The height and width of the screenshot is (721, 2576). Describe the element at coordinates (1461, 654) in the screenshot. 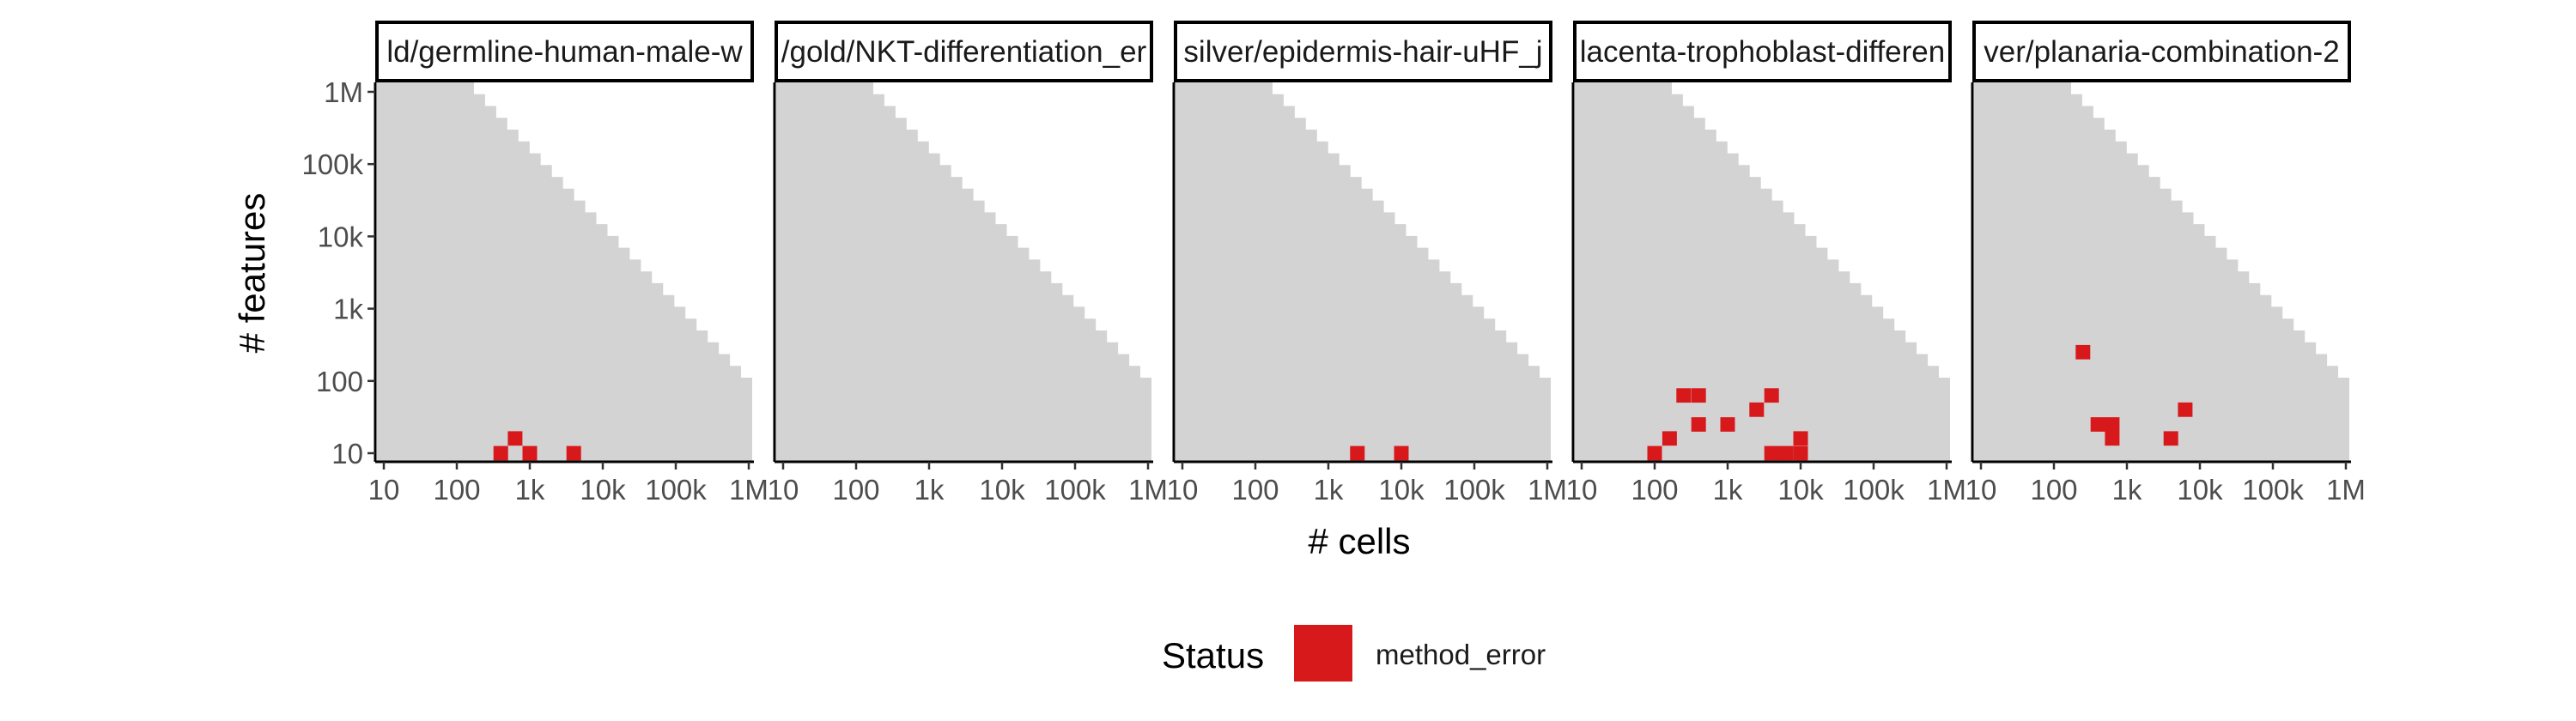

I see `legend-label-method-error: method_error` at that location.